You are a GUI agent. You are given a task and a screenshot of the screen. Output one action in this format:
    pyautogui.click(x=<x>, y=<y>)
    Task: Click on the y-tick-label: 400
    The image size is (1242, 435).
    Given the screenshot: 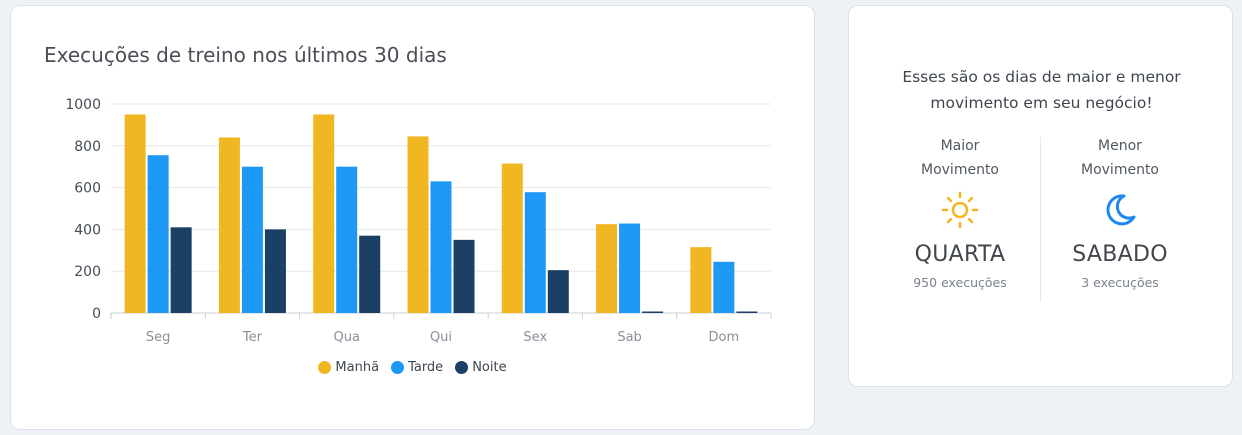 What is the action you would take?
    pyautogui.click(x=87, y=230)
    